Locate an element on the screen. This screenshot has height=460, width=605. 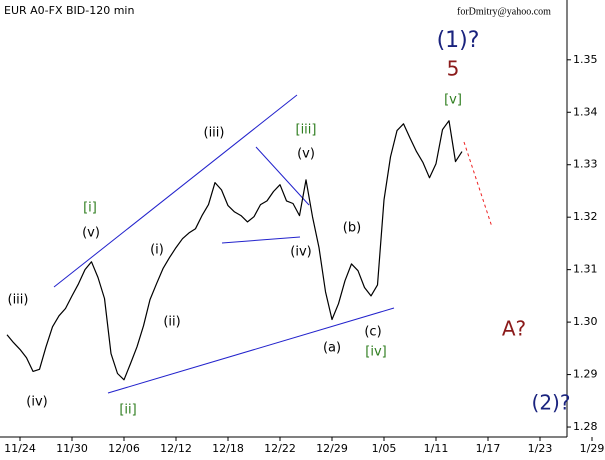
x-tick-label: 12/12 is located at coordinates (176, 448).